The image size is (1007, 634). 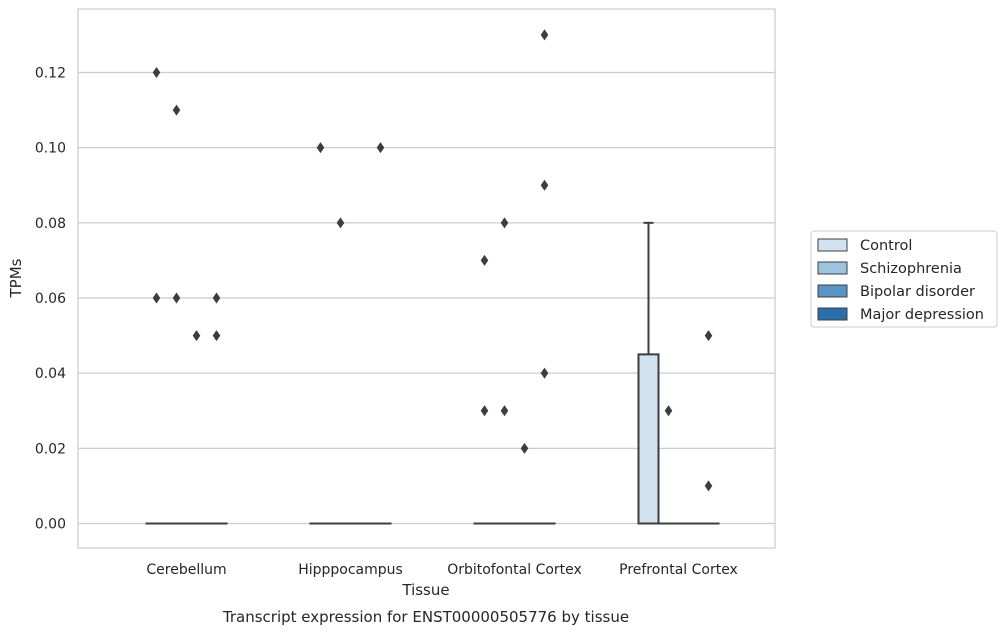 I want to click on legend-label: Schizophrenia, so click(x=911, y=269).